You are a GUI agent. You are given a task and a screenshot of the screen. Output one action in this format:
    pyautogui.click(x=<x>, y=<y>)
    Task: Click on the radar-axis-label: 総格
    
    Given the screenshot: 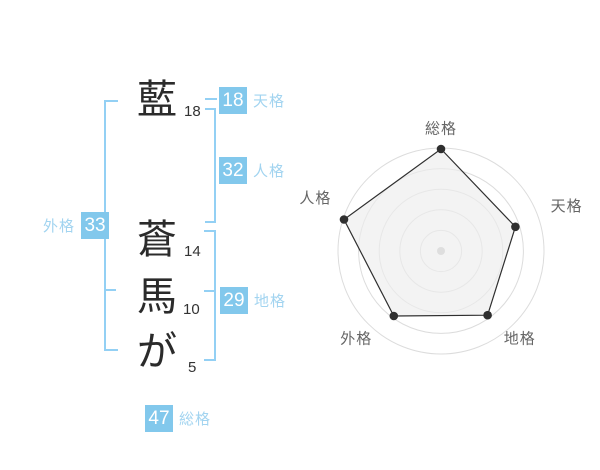 What is the action you would take?
    pyautogui.click(x=441, y=129)
    